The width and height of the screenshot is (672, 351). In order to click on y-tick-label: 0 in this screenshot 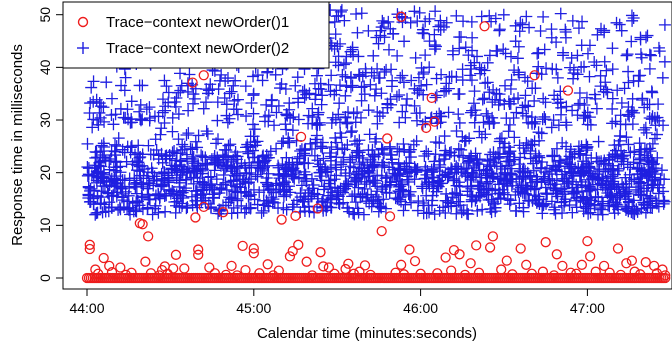, I will do `click(45, 278)`.